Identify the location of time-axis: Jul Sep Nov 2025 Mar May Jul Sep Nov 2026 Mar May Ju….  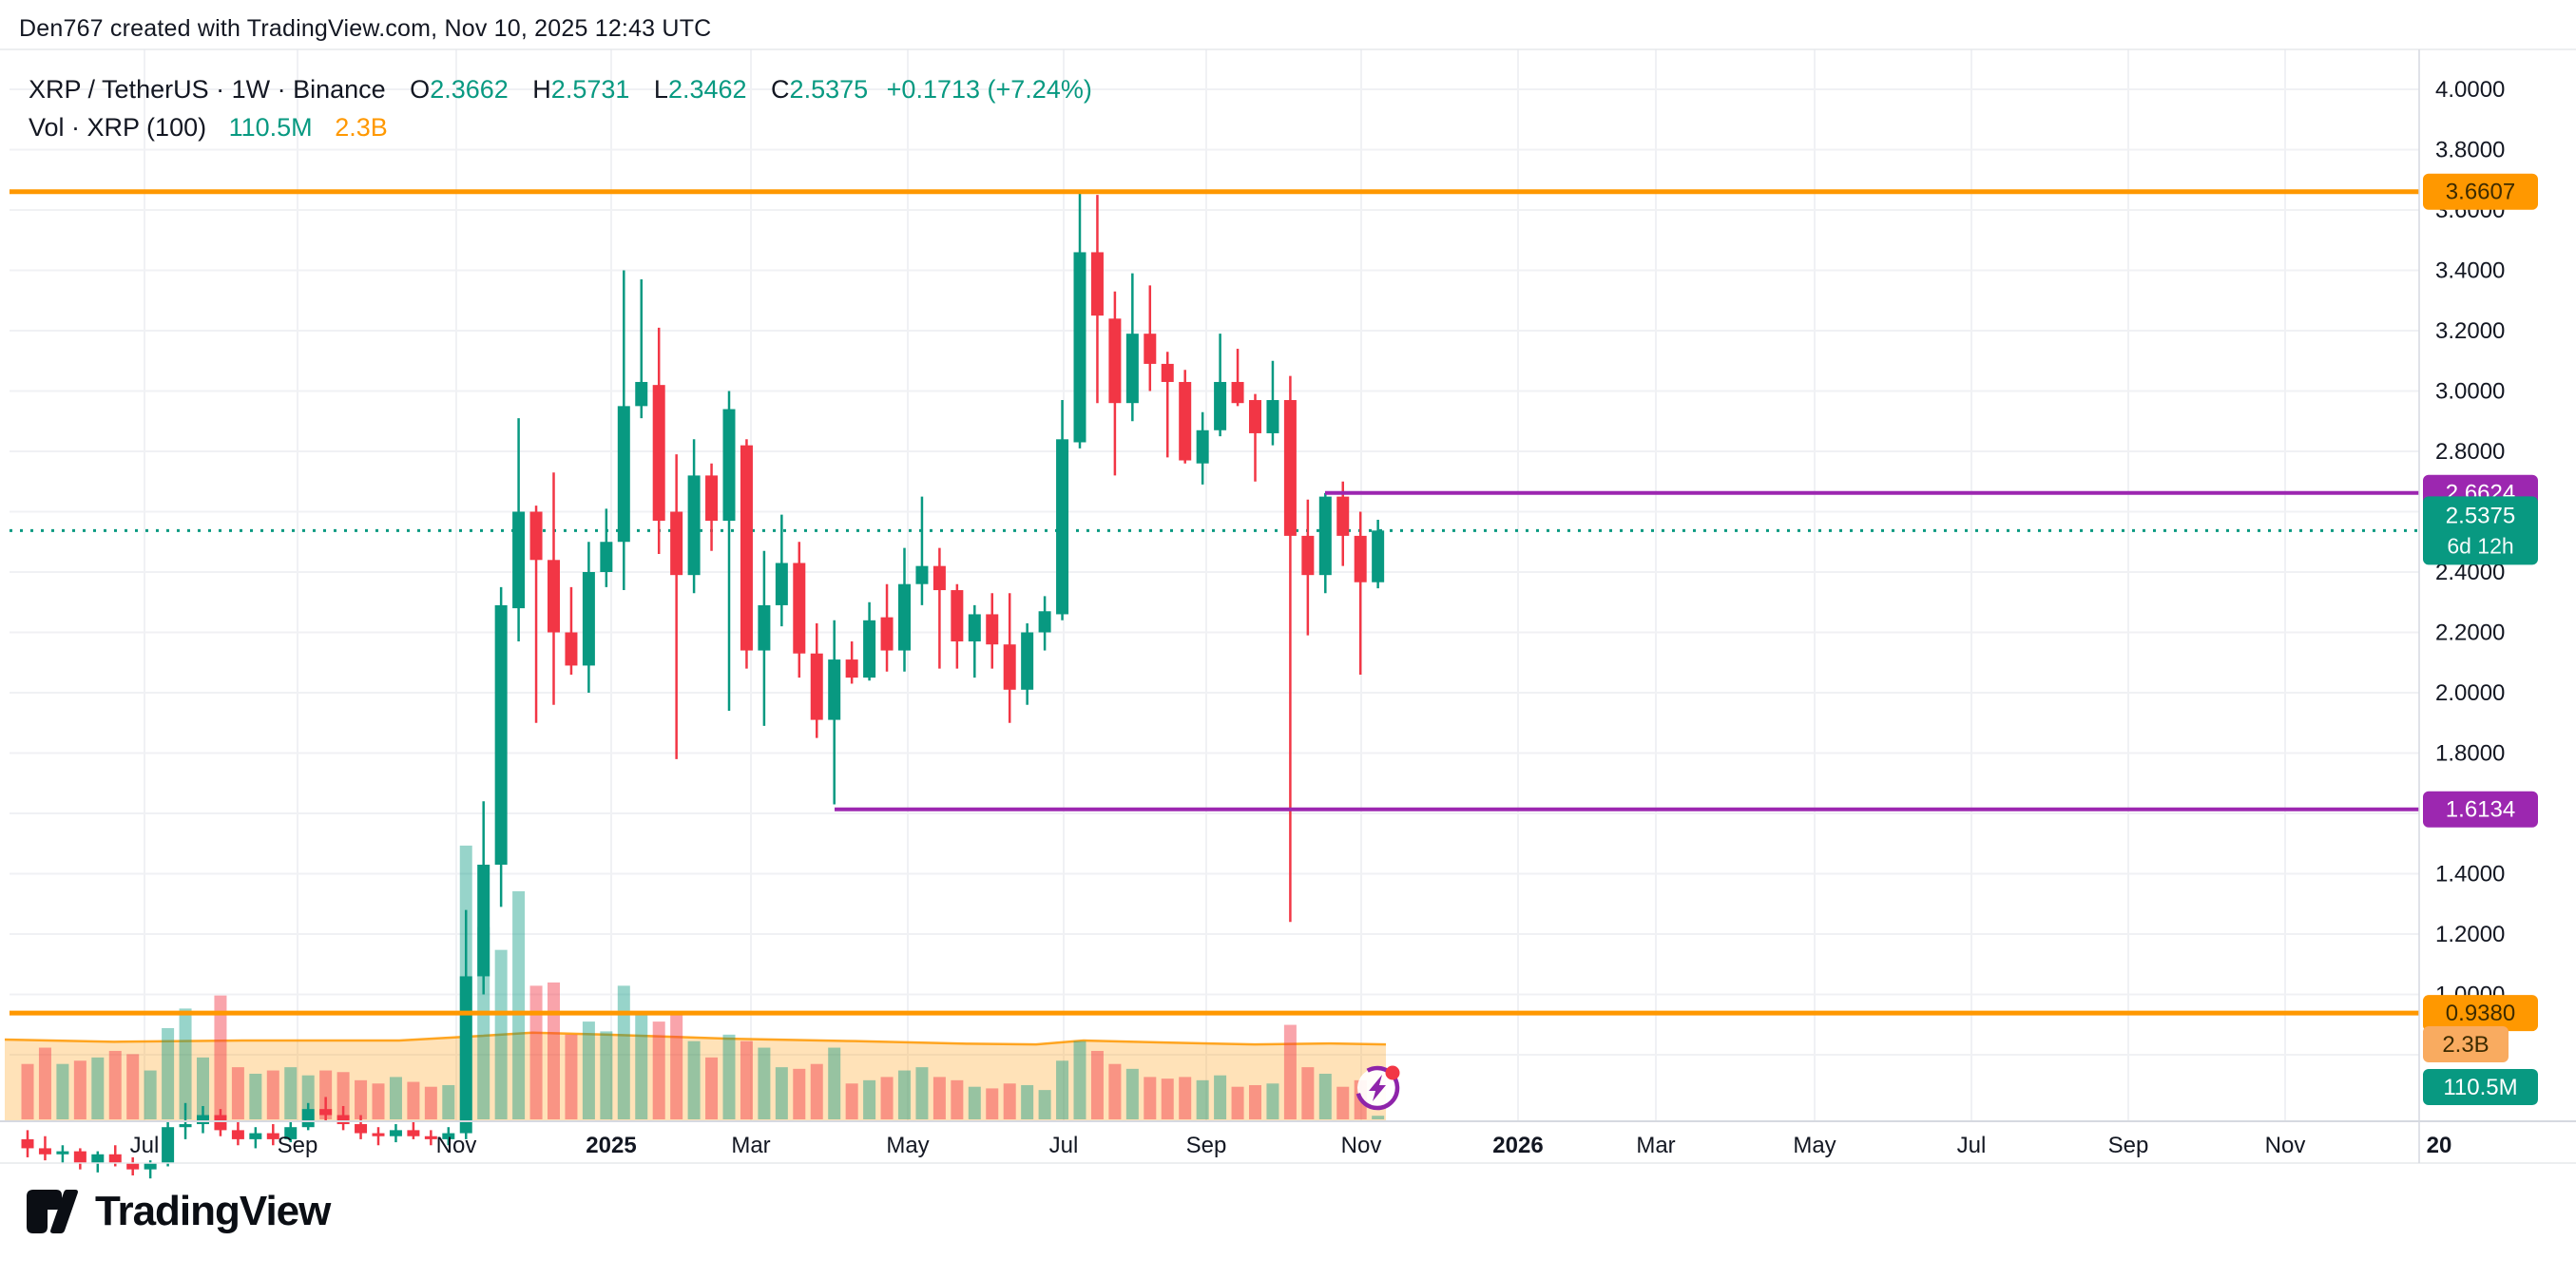
(1291, 1145).